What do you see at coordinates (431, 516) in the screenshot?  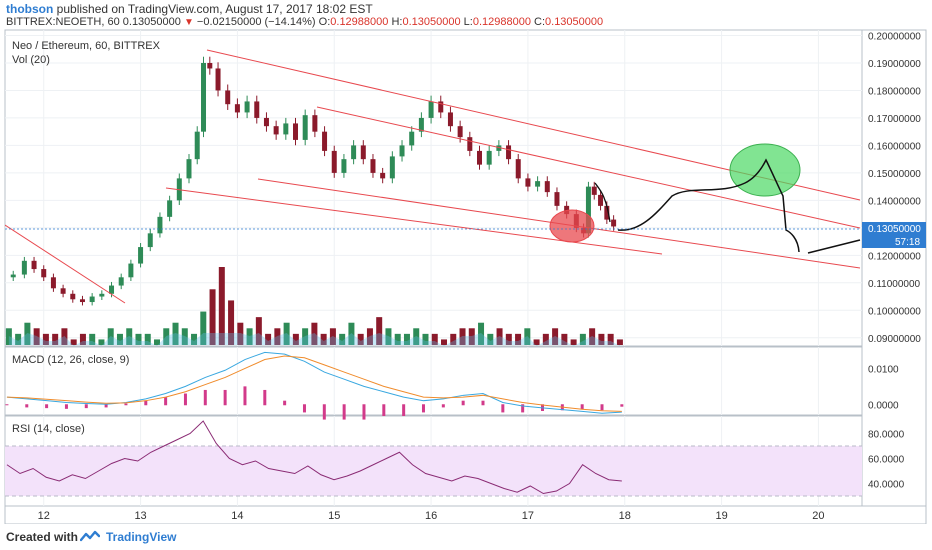 I see `time-tick-label: 16` at bounding box center [431, 516].